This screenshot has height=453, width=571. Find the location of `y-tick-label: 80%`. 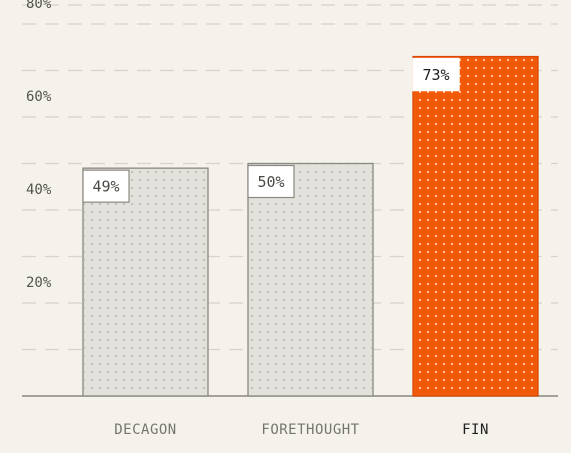

y-tick-label: 80% is located at coordinates (39, 6).